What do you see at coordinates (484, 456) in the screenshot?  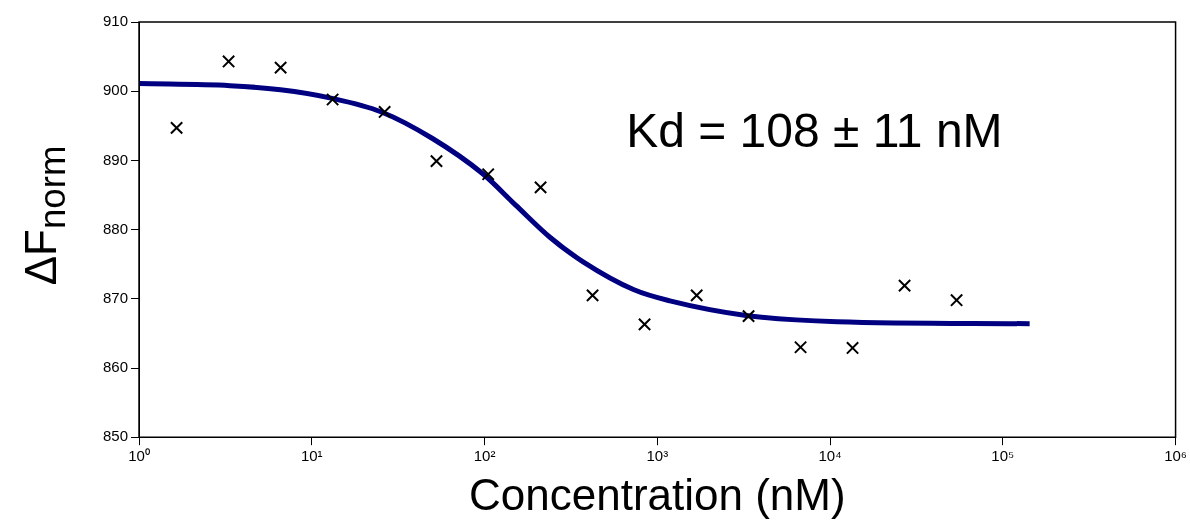 I see `x-tick-label: 10²` at bounding box center [484, 456].